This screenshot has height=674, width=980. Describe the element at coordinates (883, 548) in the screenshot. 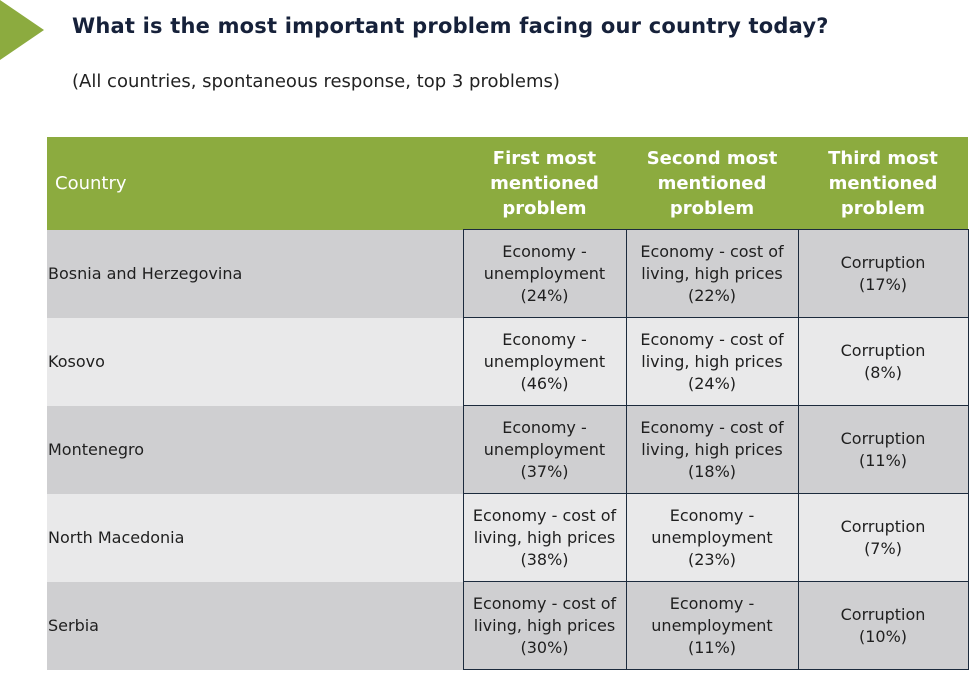

I see `cell-line: (7%)` at that location.